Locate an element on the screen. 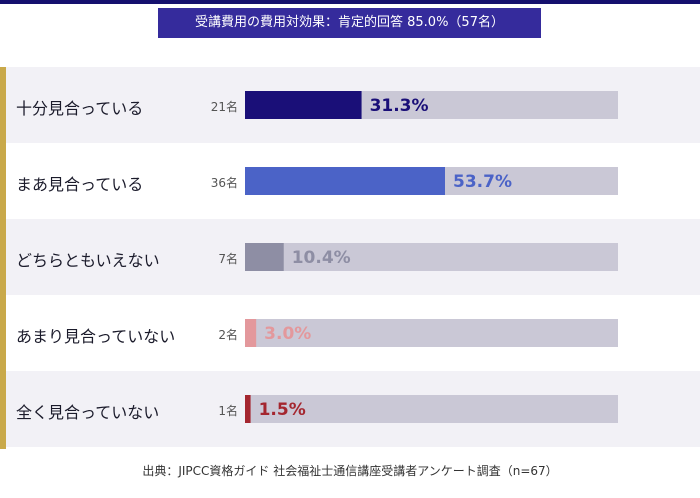  top-rule is located at coordinates (350, 2).